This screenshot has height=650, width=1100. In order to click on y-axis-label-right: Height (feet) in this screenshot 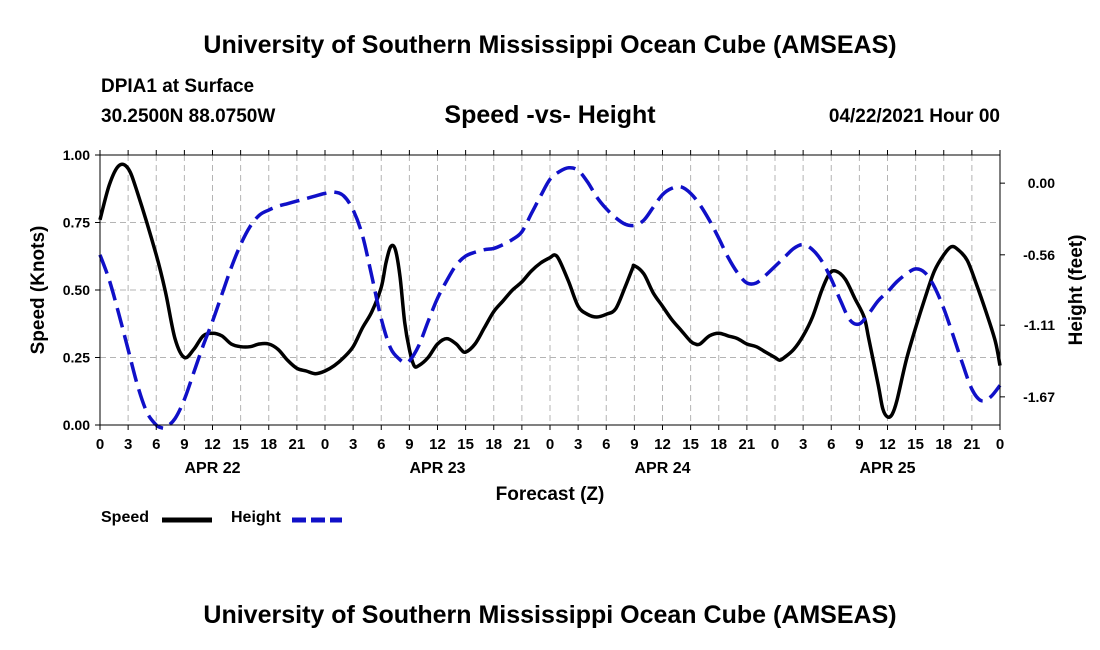, I will do `click(1076, 290)`.